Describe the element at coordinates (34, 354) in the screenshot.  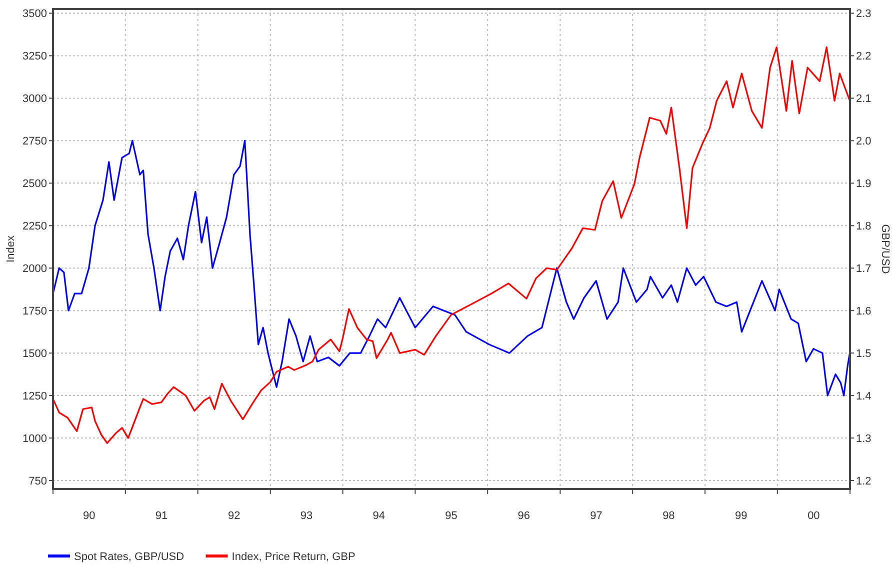
I see `y-tick-label: 1500` at that location.